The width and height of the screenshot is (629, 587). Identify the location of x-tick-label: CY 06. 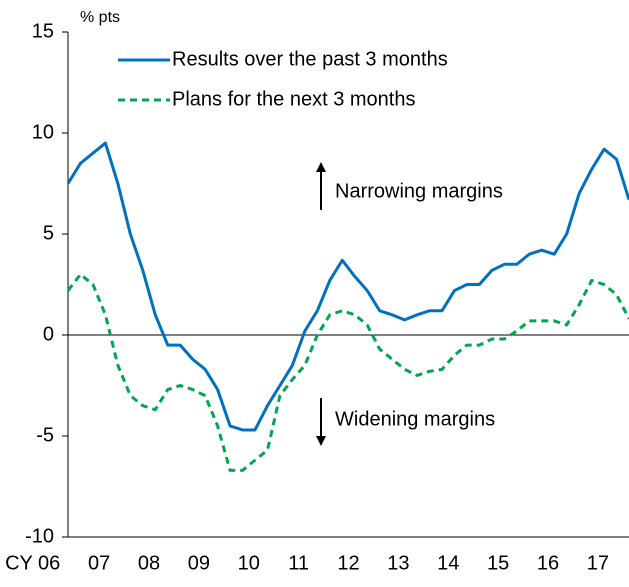
(32, 563).